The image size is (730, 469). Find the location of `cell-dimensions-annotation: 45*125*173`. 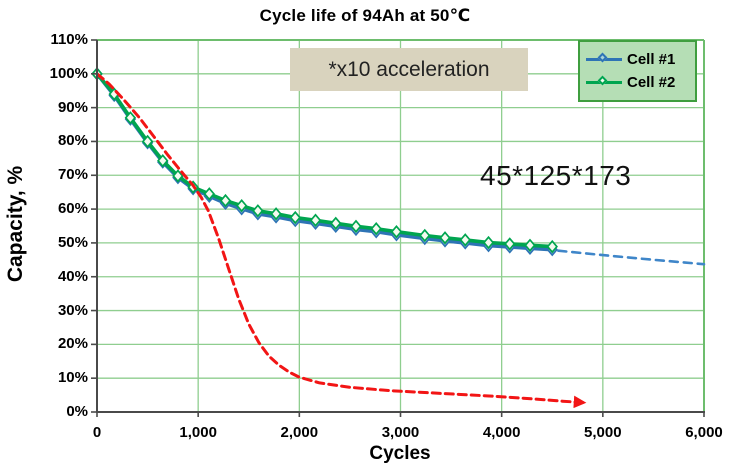

cell-dimensions-annotation: 45*125*173 is located at coordinates (556, 175).